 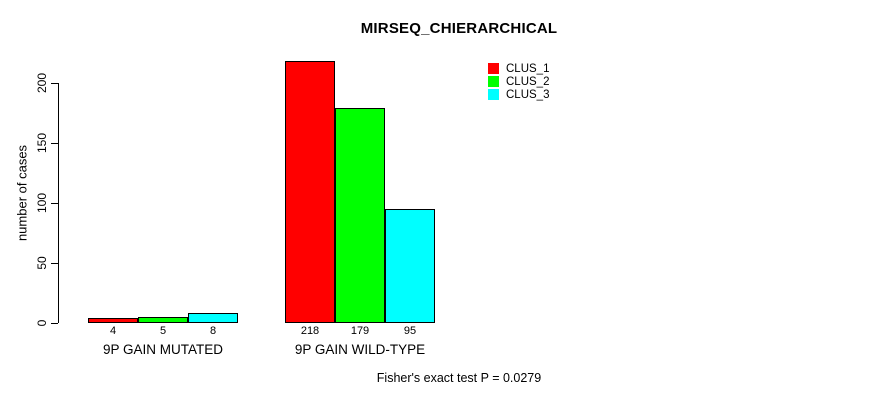 I want to click on legend-item-clus_2: CLUS_2, so click(x=518, y=81).